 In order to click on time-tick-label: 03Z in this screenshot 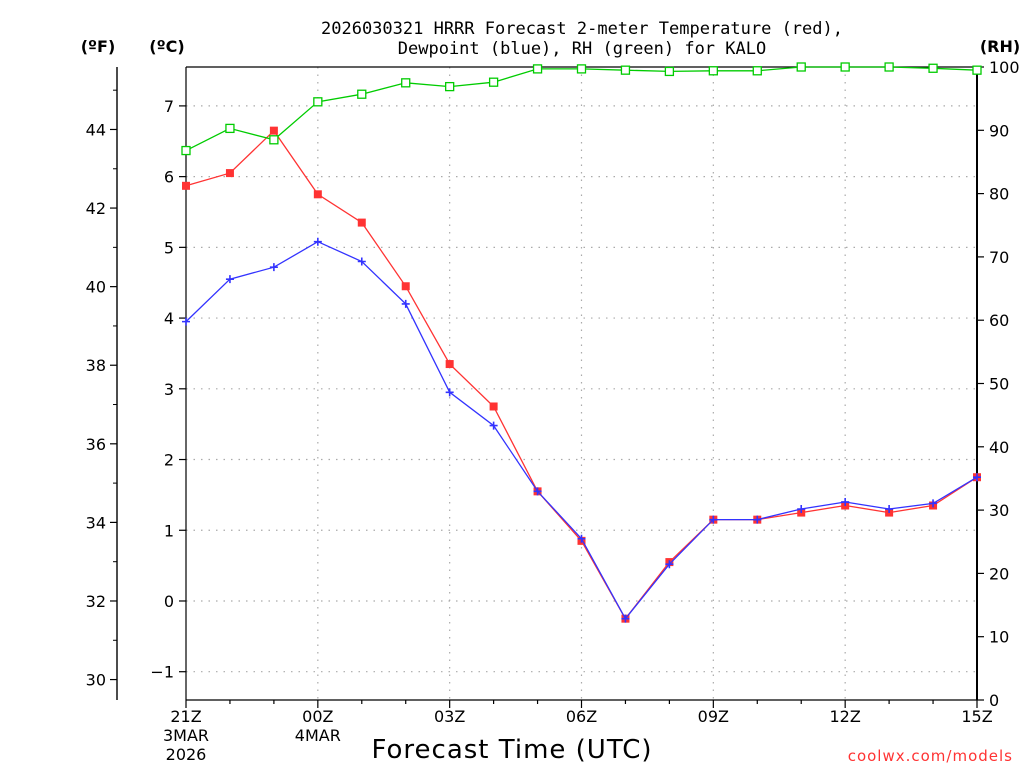, I will do `click(449, 716)`.